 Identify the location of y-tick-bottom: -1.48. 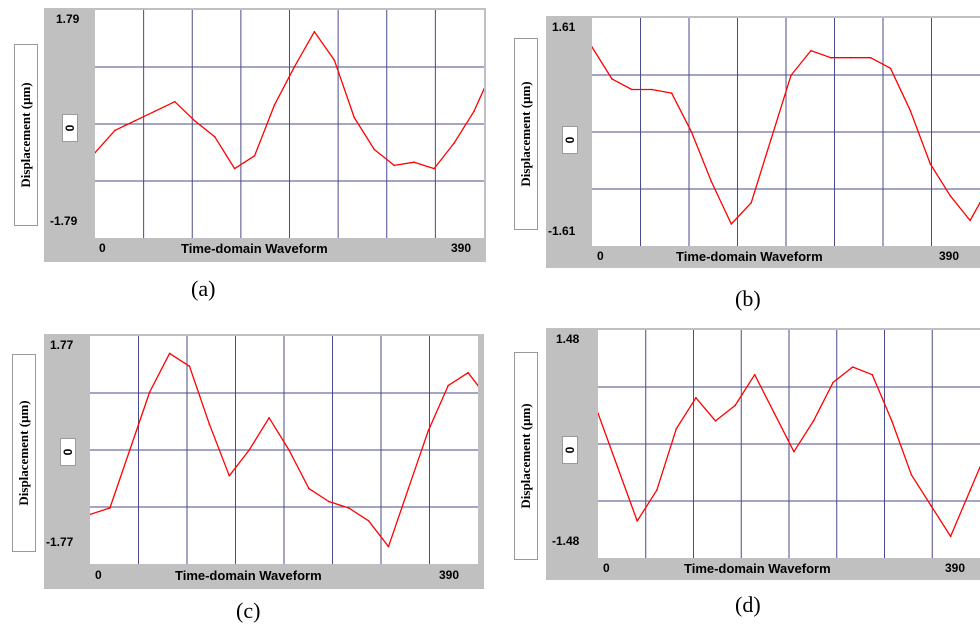
(566, 541).